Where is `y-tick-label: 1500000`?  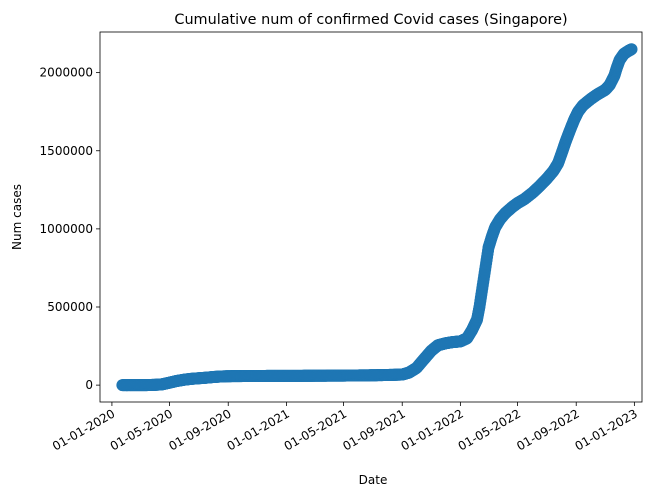 y-tick-label: 1500000 is located at coordinates (66, 151).